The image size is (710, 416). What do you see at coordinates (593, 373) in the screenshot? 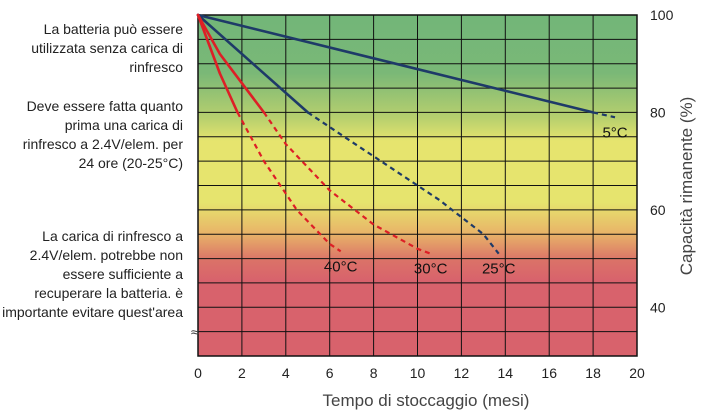
I see `x-tick-label: 18` at bounding box center [593, 373].